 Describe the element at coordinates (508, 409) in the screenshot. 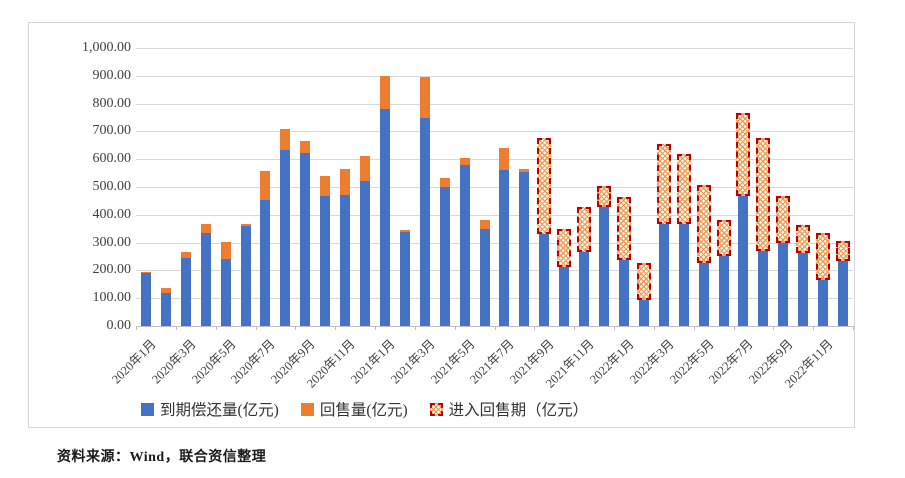

I see `legend-item-series-2: 进入回售期（亿元）` at that location.